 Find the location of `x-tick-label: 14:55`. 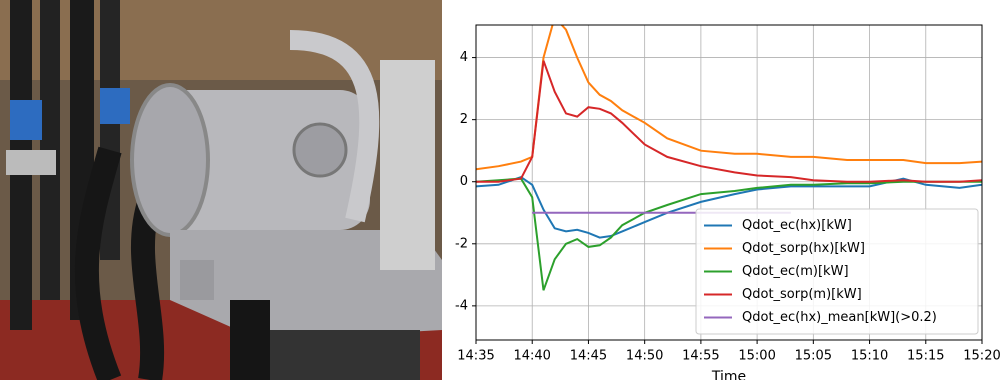

x-tick-label: 14:55 is located at coordinates (700, 356).